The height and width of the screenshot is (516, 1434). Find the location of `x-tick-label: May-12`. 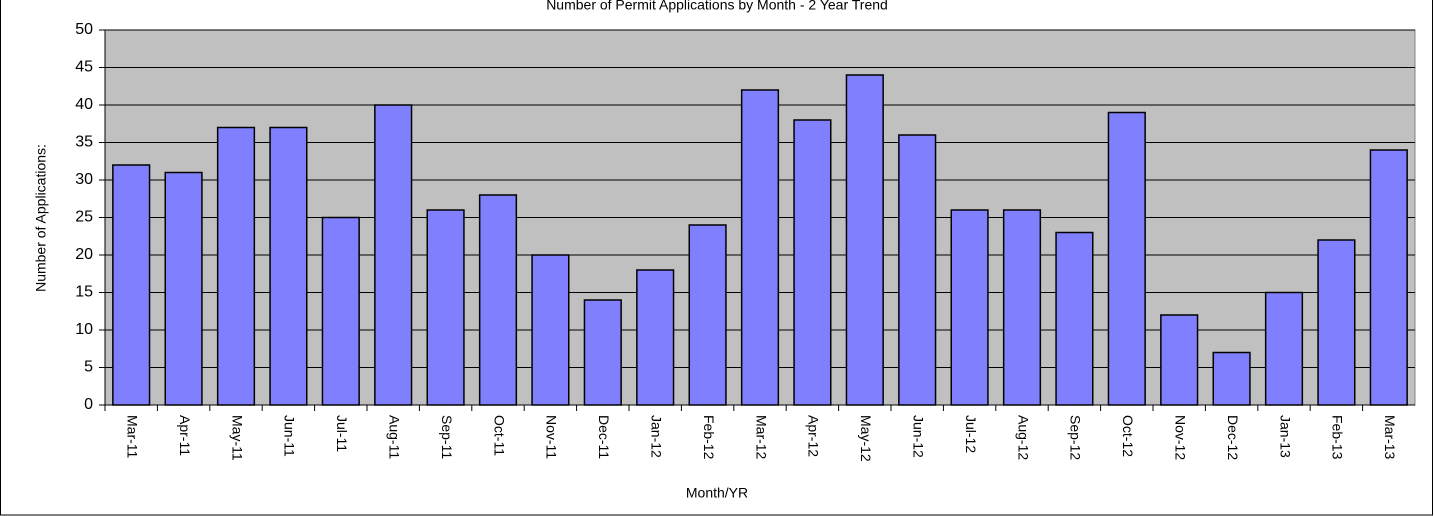

x-tick-label: May-12 is located at coordinates (866, 438).